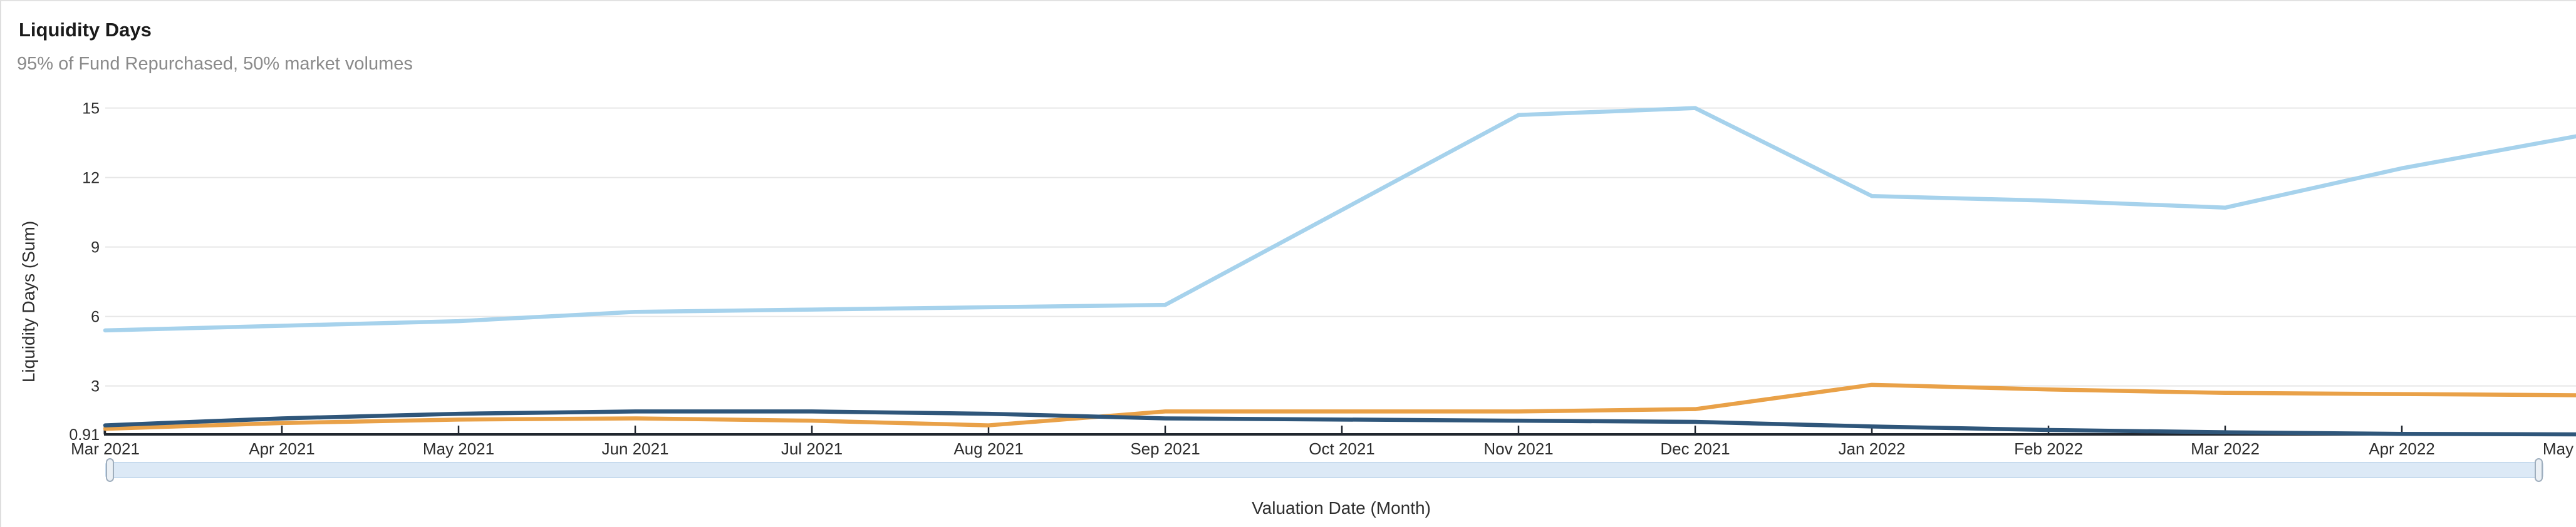 The height and width of the screenshot is (527, 2576). I want to click on svg-text: Feb 2022, so click(2048, 448).